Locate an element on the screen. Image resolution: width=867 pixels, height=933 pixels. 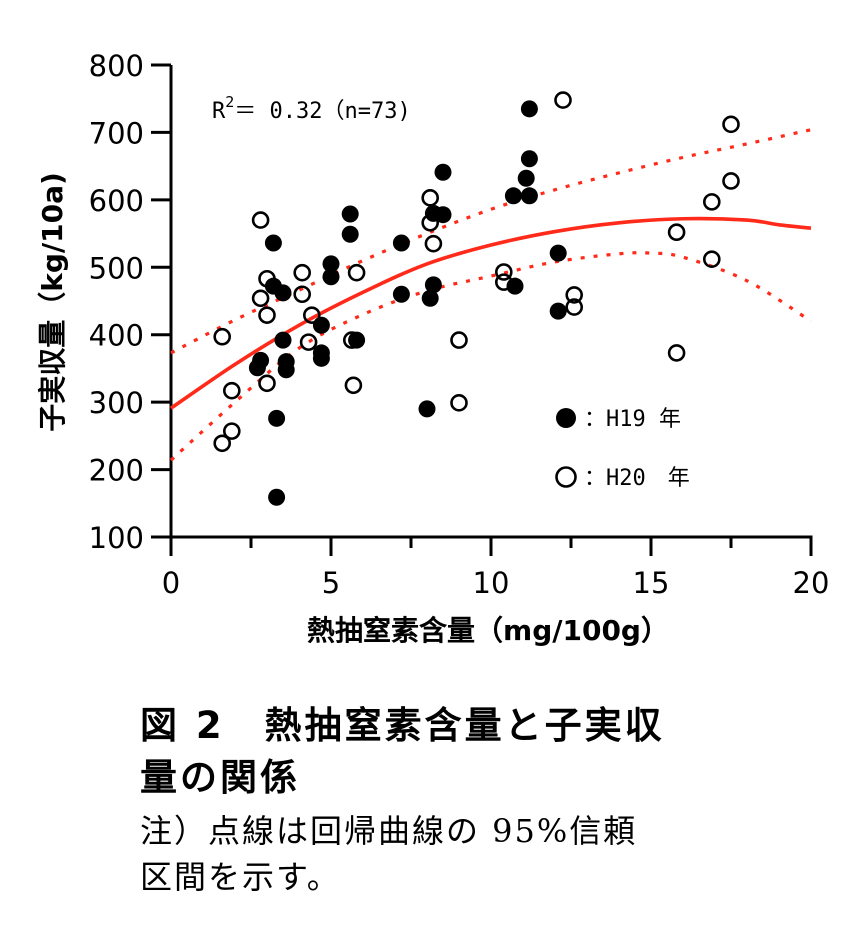
y-tick-label: 200 is located at coordinates (116, 471).